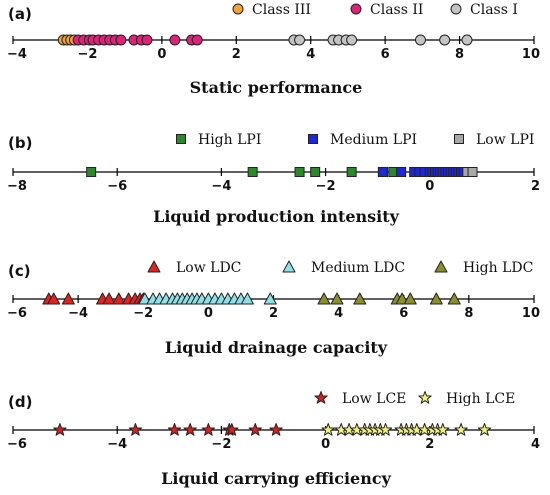 The width and height of the screenshot is (550, 495). What do you see at coordinates (20, 14) in the screenshot?
I see `panel-label: (a)` at bounding box center [20, 14].